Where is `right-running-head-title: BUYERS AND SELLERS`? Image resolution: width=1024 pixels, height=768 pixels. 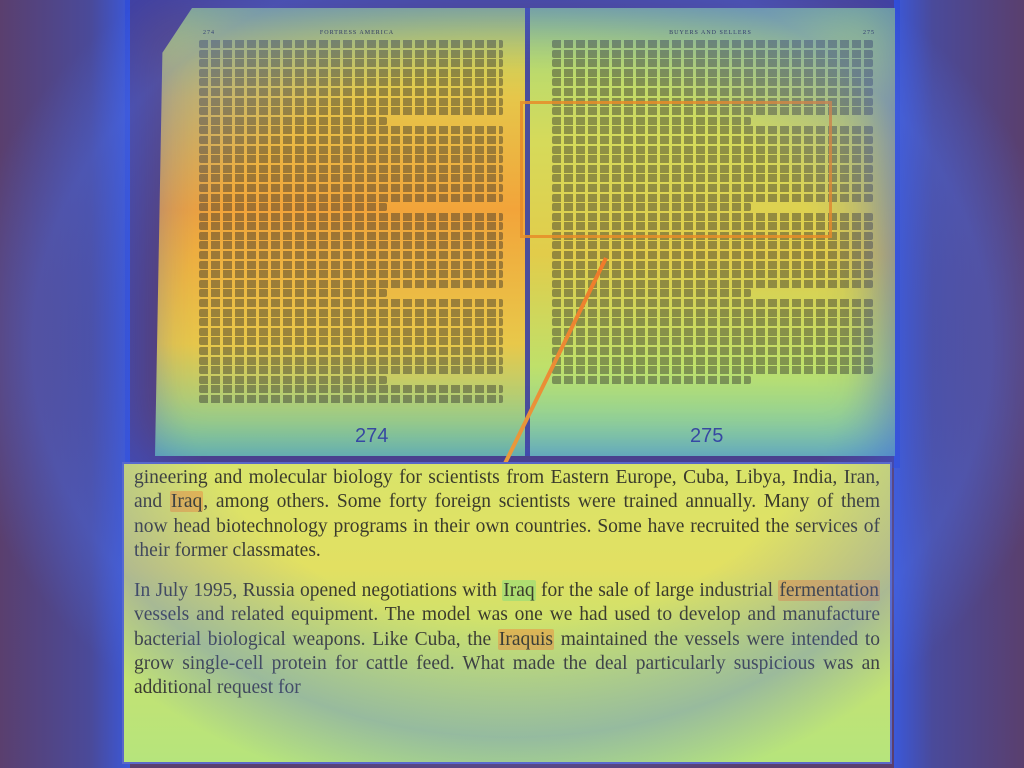
right-running-head-title: BUYERS AND SELLERS is located at coordinates (710, 33).